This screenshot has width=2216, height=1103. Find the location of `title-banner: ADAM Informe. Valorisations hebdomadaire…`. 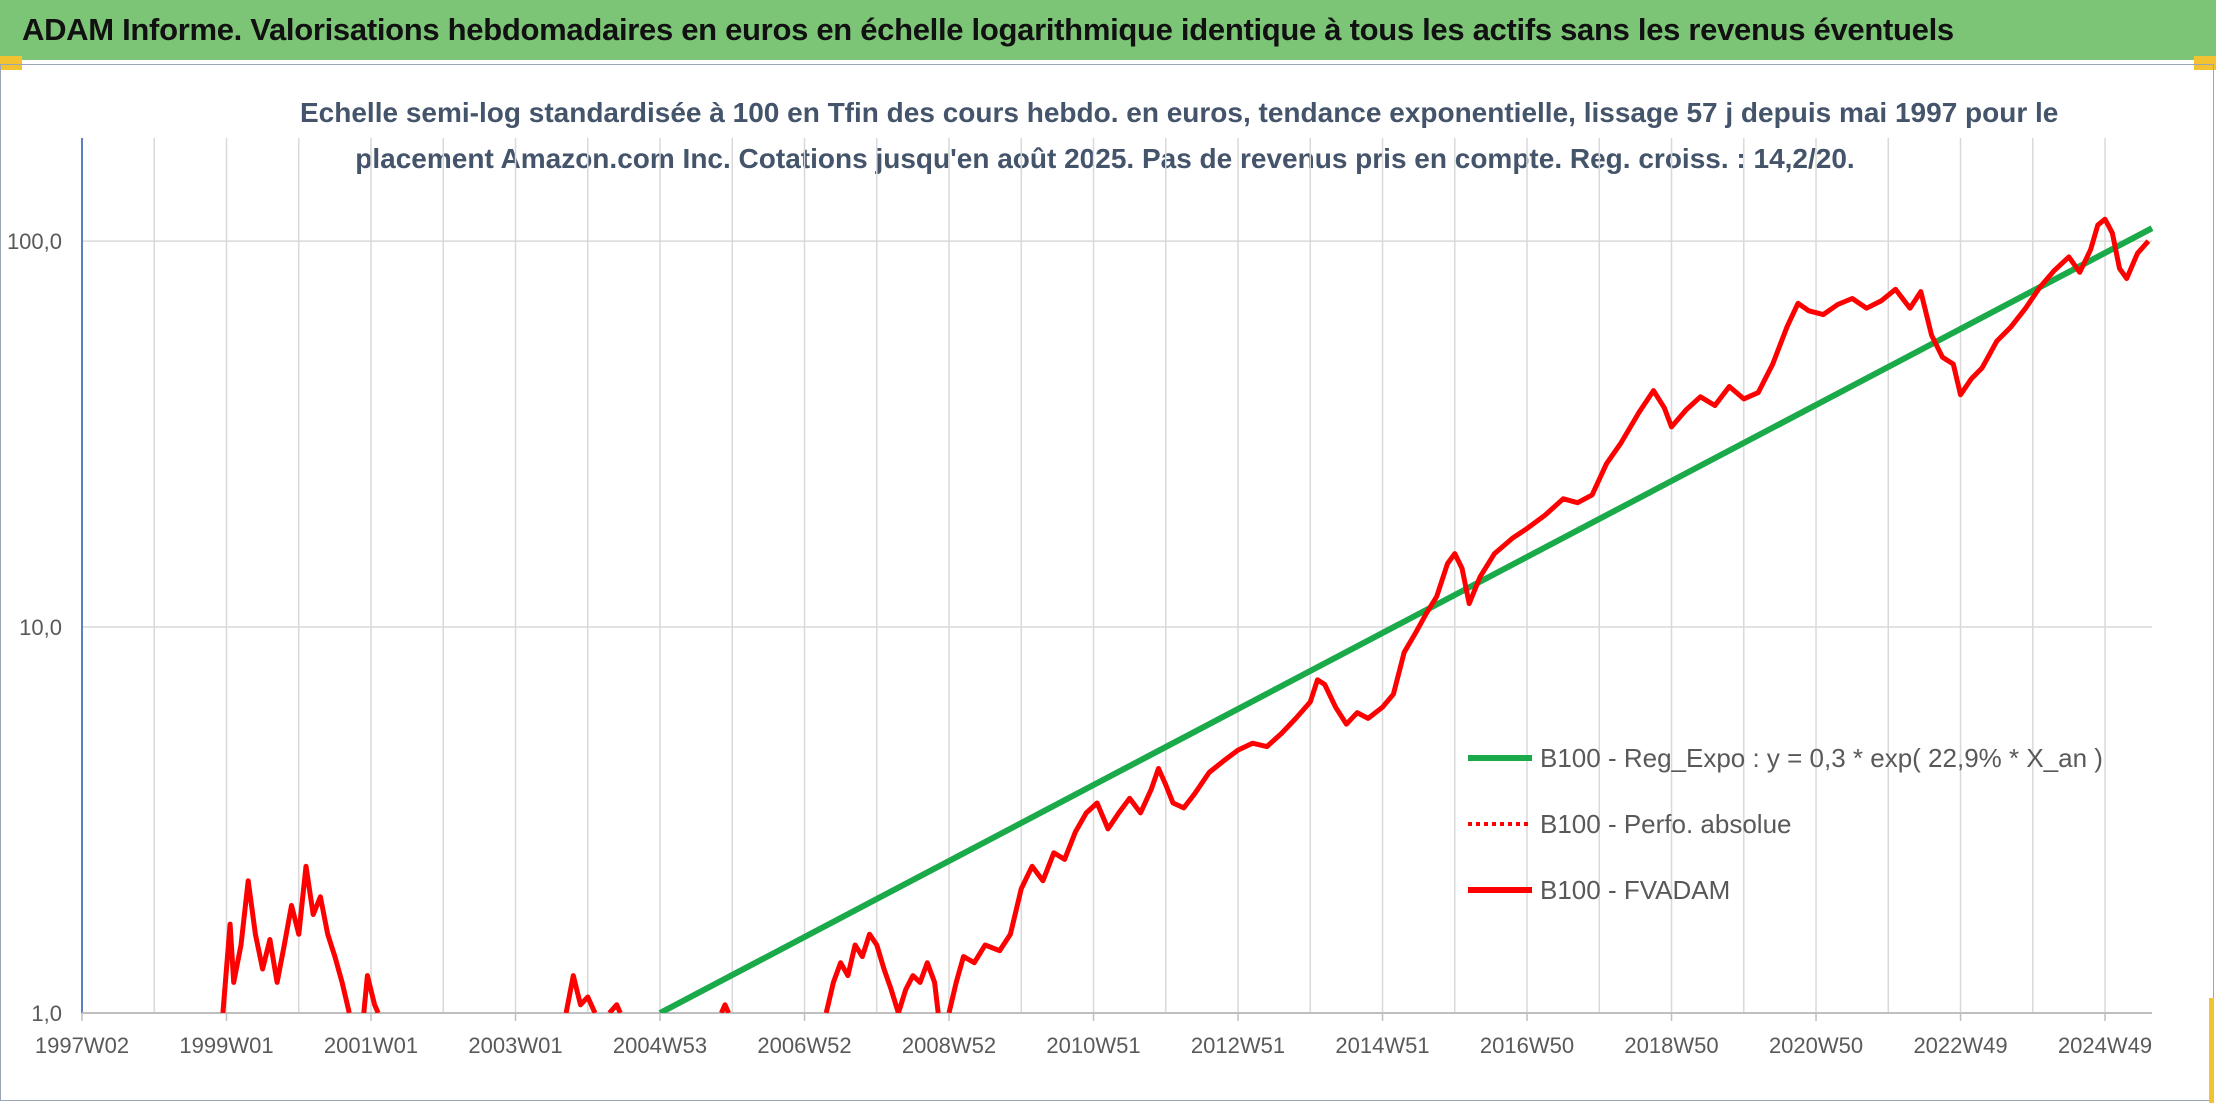

title-banner: ADAM Informe. Valorisations hebdomadaire… is located at coordinates (1108, 30).